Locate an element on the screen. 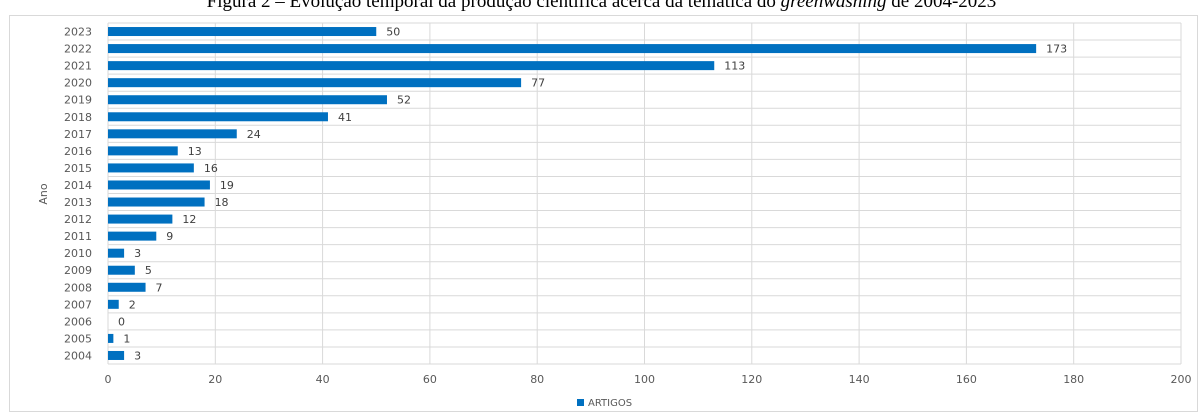 The height and width of the screenshot is (415, 1203). y-axis-label: Ano is located at coordinates (43, 193).